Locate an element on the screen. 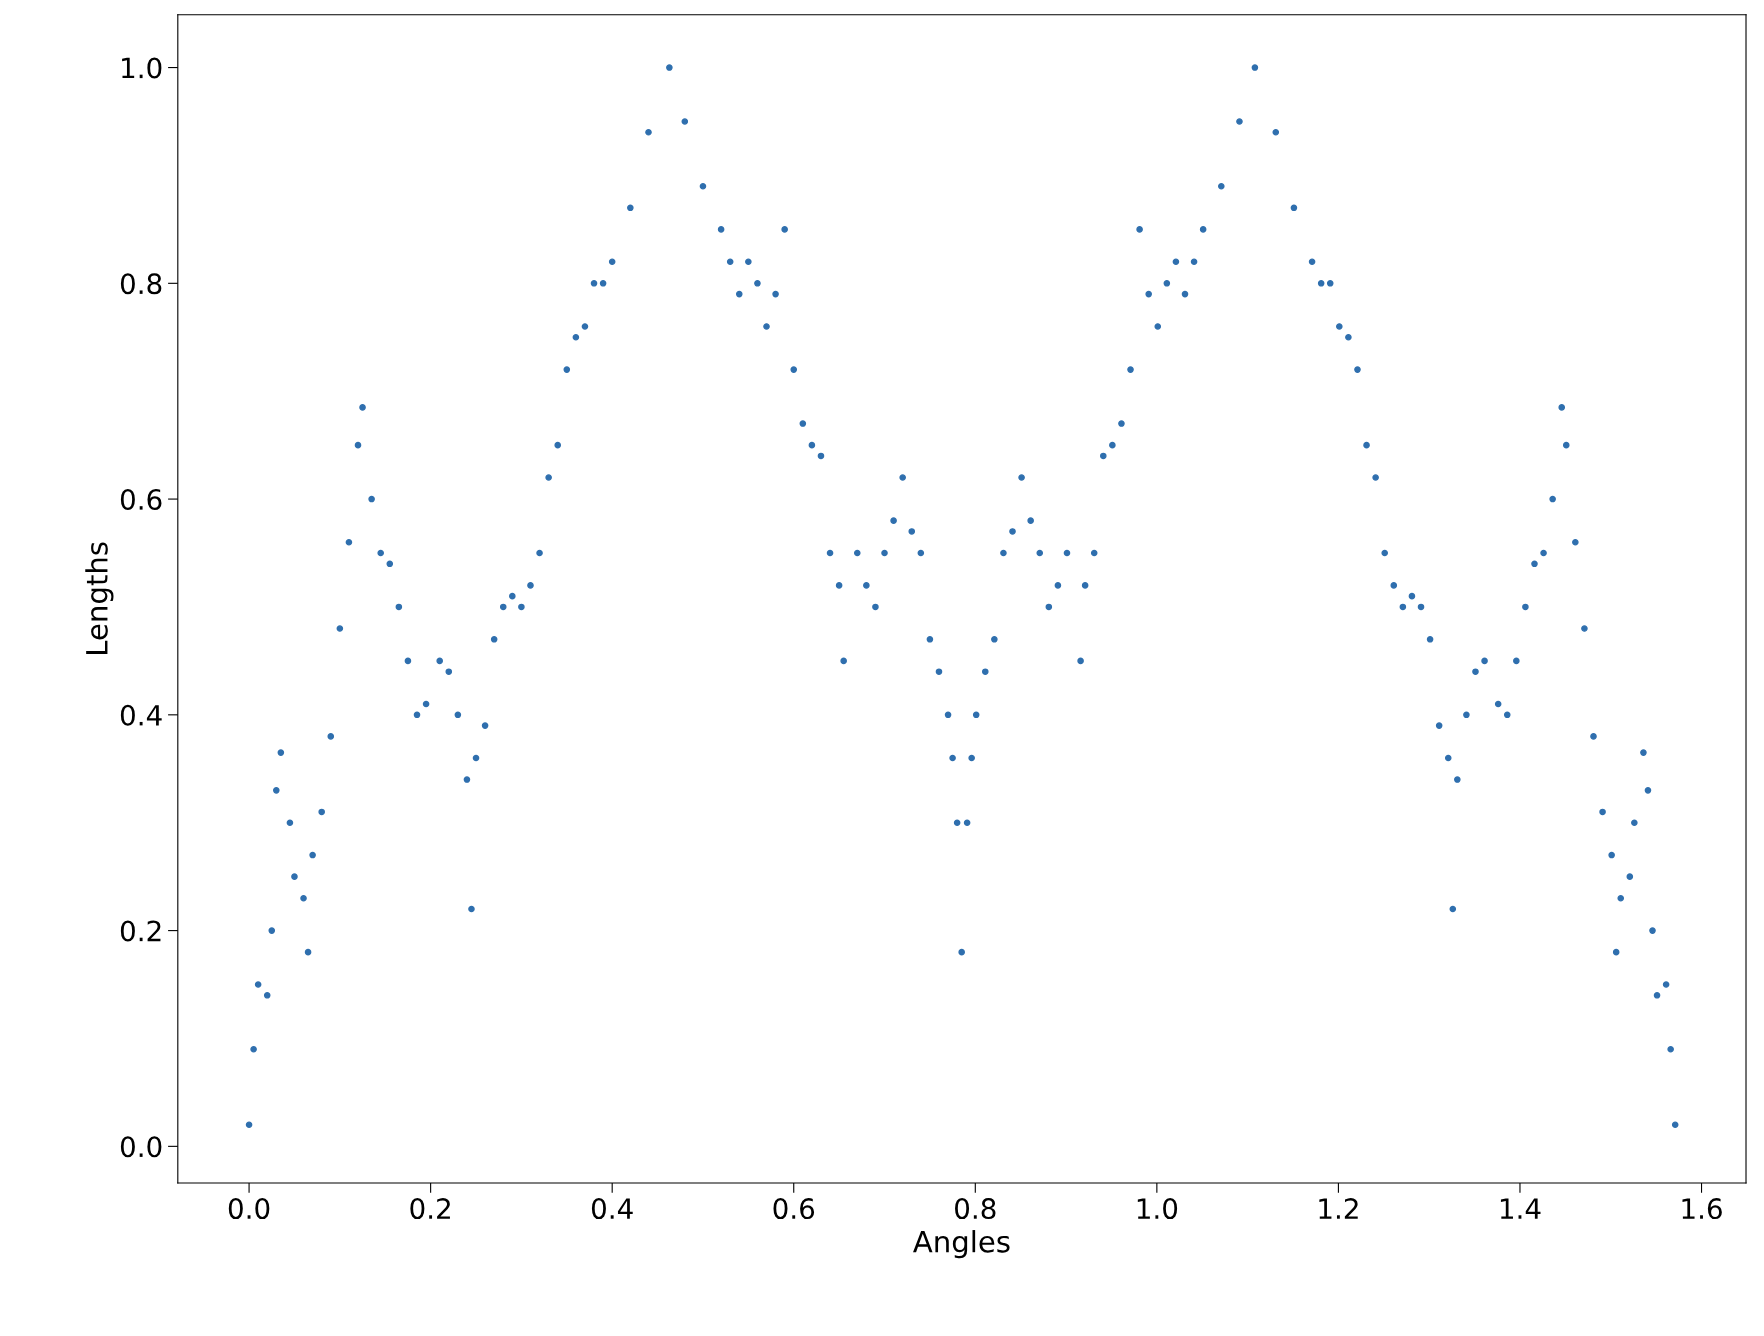 The height and width of the screenshot is (1336, 1764). y-tick-label: 0.4 is located at coordinates (141, 715).